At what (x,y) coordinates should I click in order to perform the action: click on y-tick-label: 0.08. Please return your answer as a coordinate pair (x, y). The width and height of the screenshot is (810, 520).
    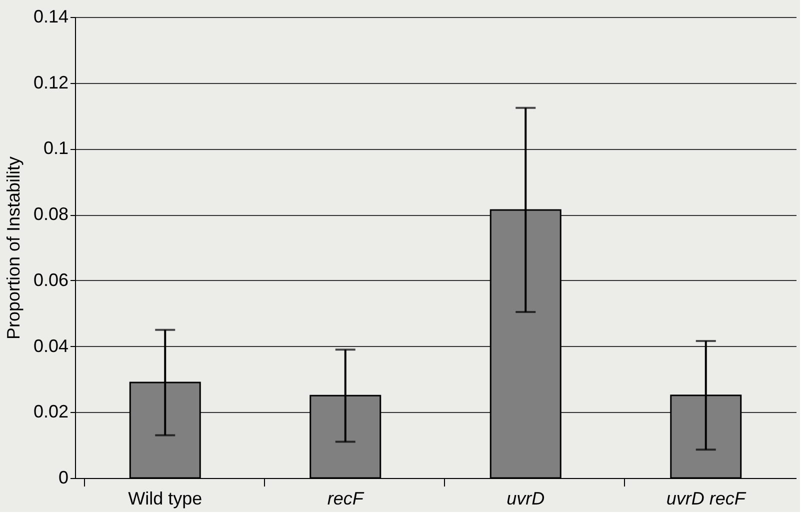
    Looking at the image, I should click on (50, 214).